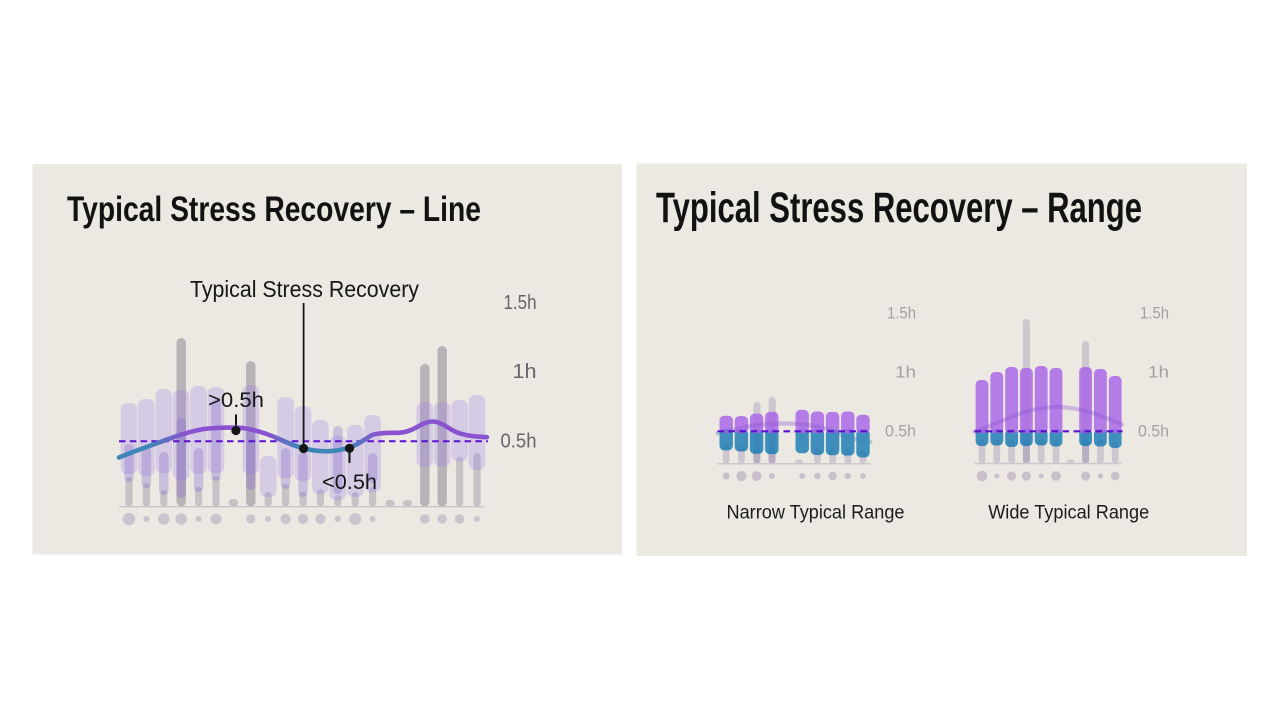 This screenshot has height=720, width=1280. Describe the element at coordinates (236, 400) in the screenshot. I see `svg-text: >0.5h` at that location.